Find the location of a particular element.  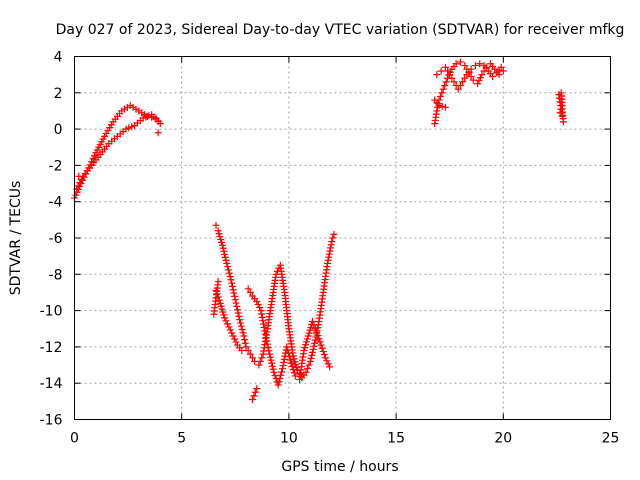

x-axis-label: GPS time / hours is located at coordinates (339, 467).